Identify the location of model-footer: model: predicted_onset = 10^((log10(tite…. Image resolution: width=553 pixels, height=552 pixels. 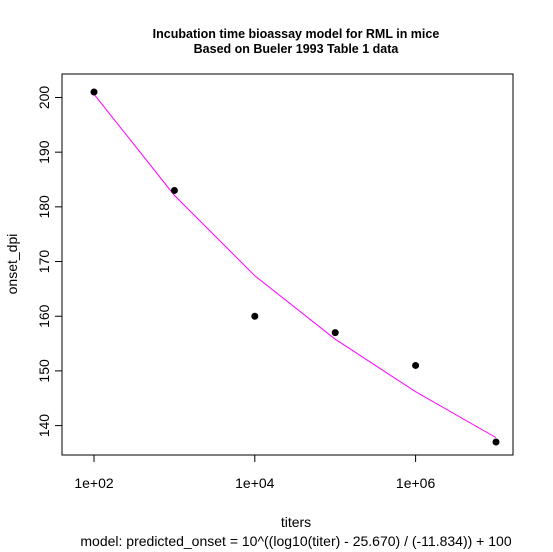
(295, 541).